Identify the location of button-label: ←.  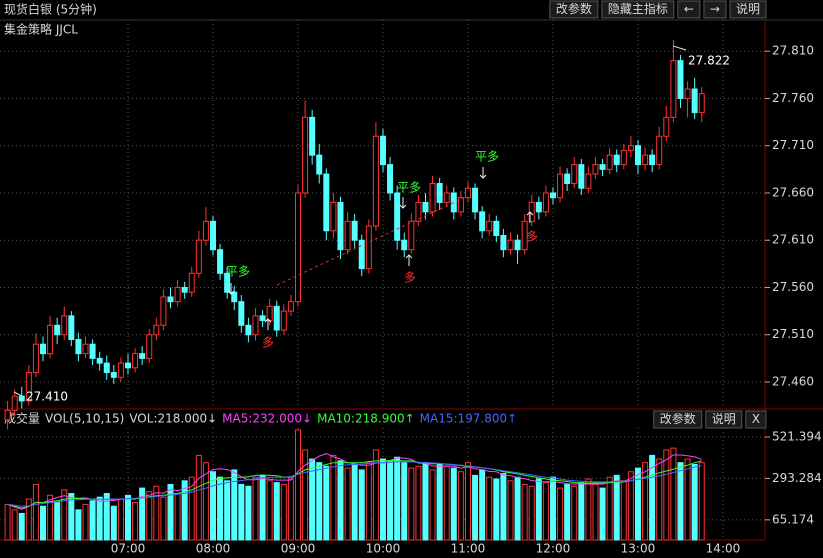
(689, 9).